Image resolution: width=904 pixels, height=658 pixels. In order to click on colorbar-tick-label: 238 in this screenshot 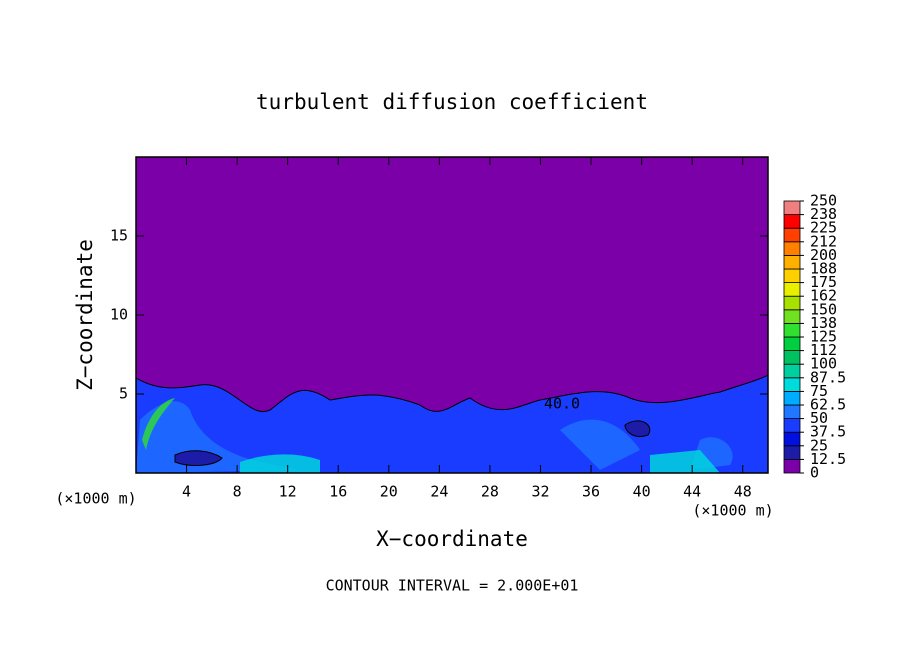, I will do `click(823, 214)`.